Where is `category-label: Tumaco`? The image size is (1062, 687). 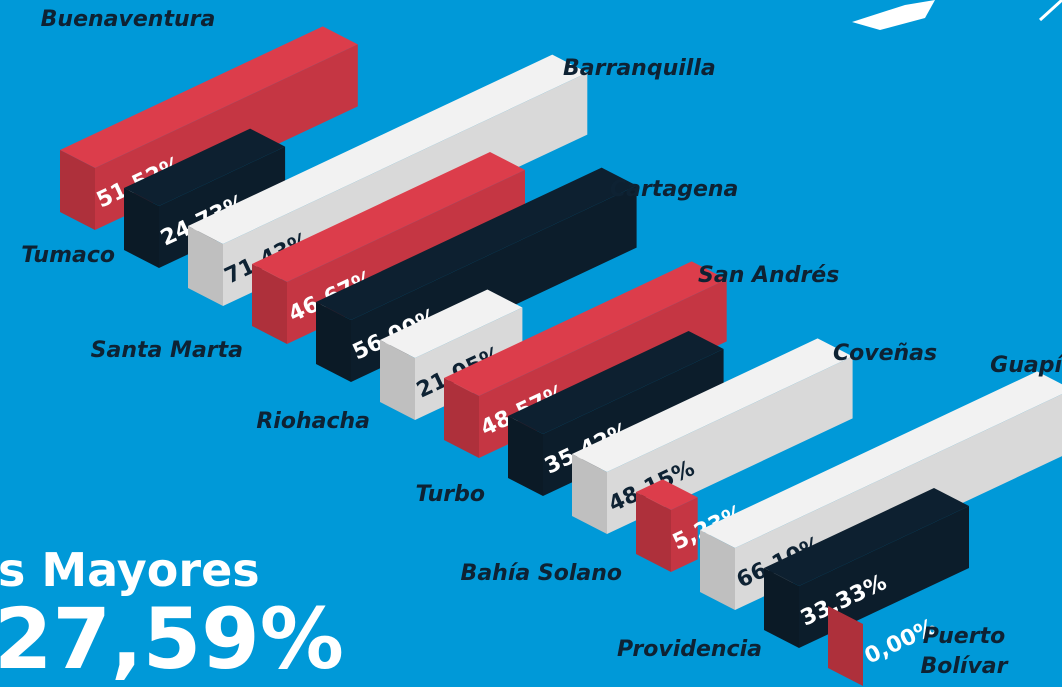
category-label: Tumaco is located at coordinates (68, 255).